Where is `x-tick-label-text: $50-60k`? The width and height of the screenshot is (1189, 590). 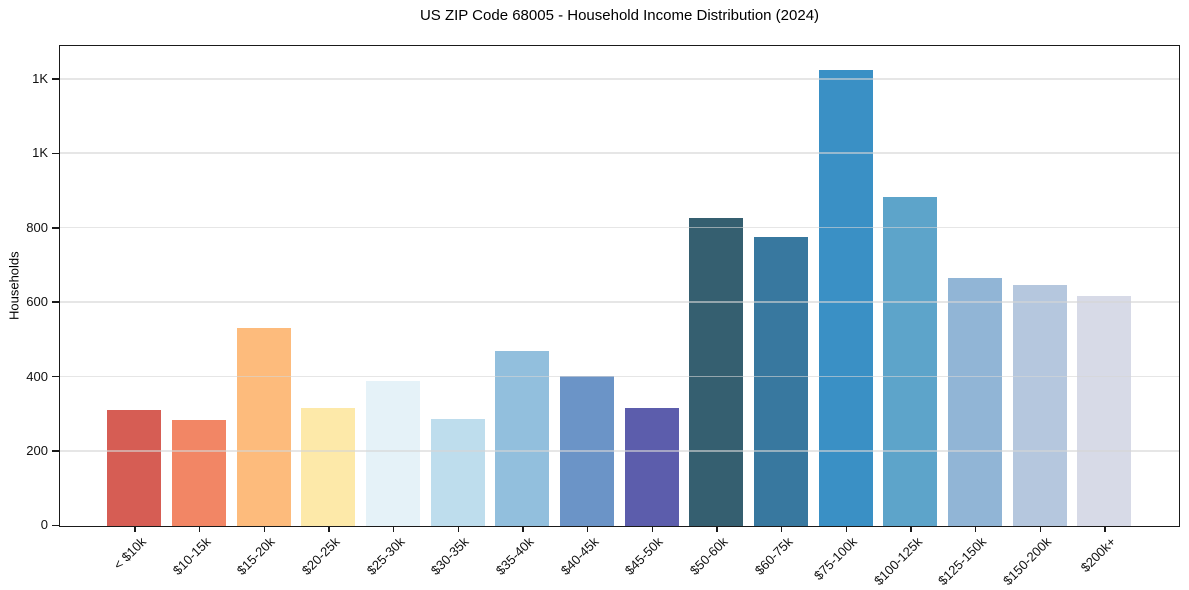 x-tick-label-text: $50-60k is located at coordinates (708, 556).